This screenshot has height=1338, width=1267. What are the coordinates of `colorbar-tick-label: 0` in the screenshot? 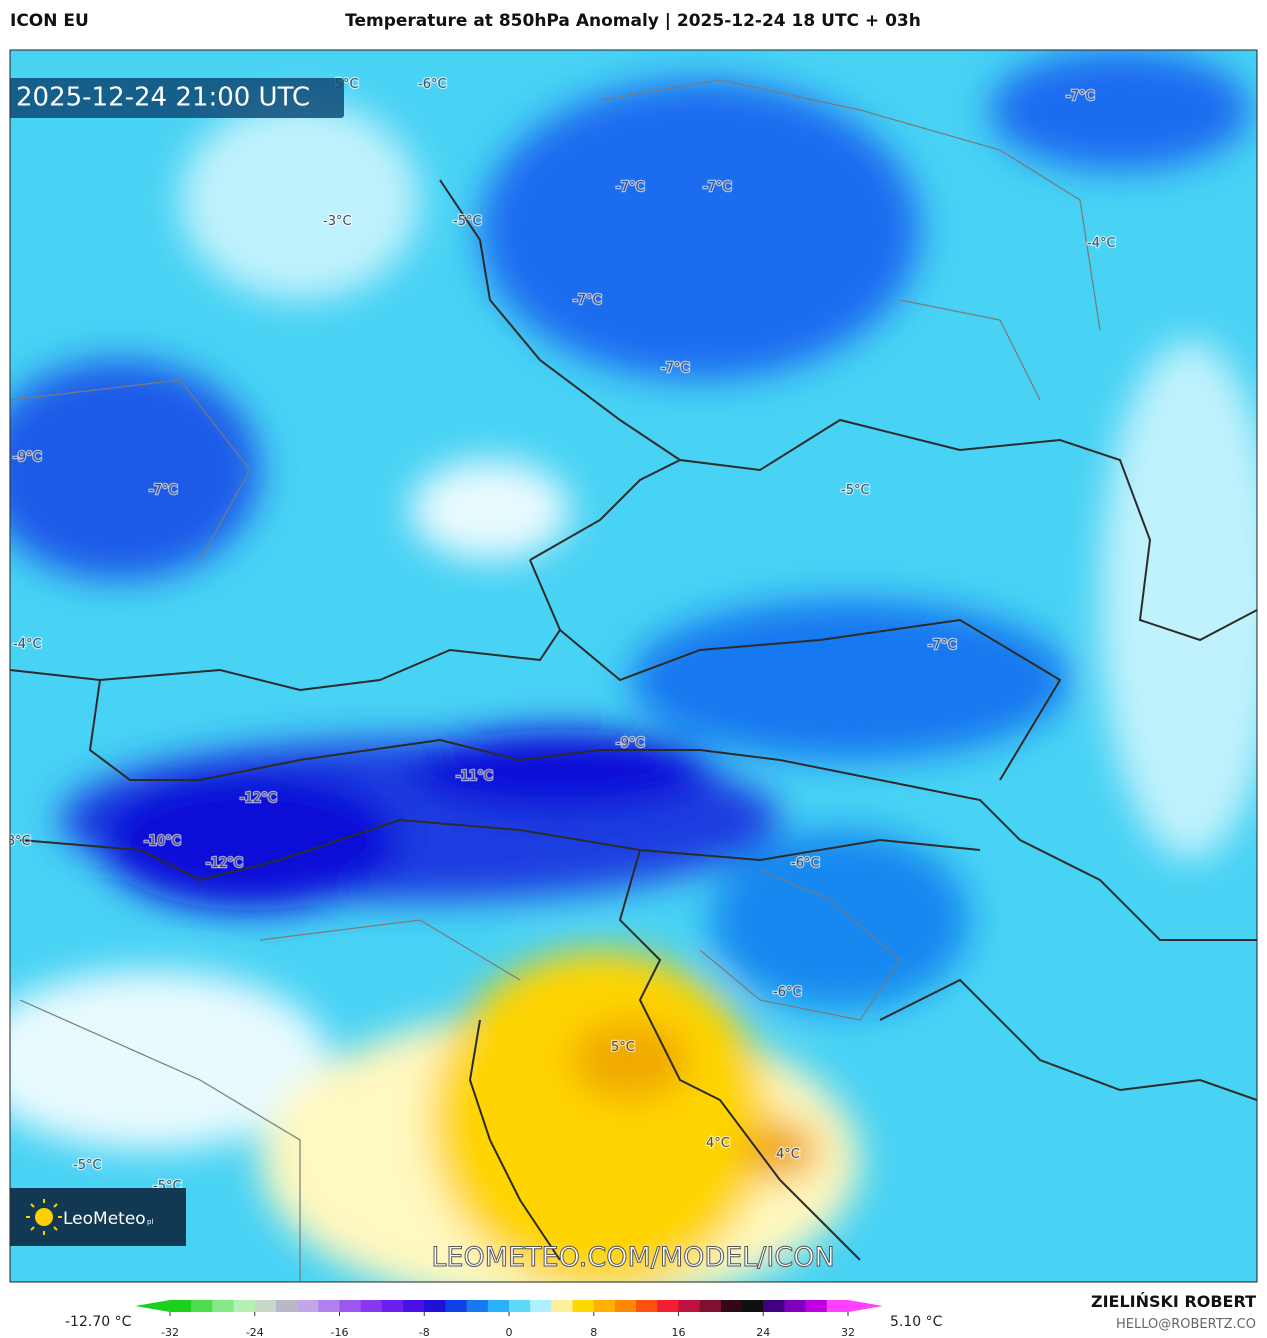 It's located at (509, 1332).